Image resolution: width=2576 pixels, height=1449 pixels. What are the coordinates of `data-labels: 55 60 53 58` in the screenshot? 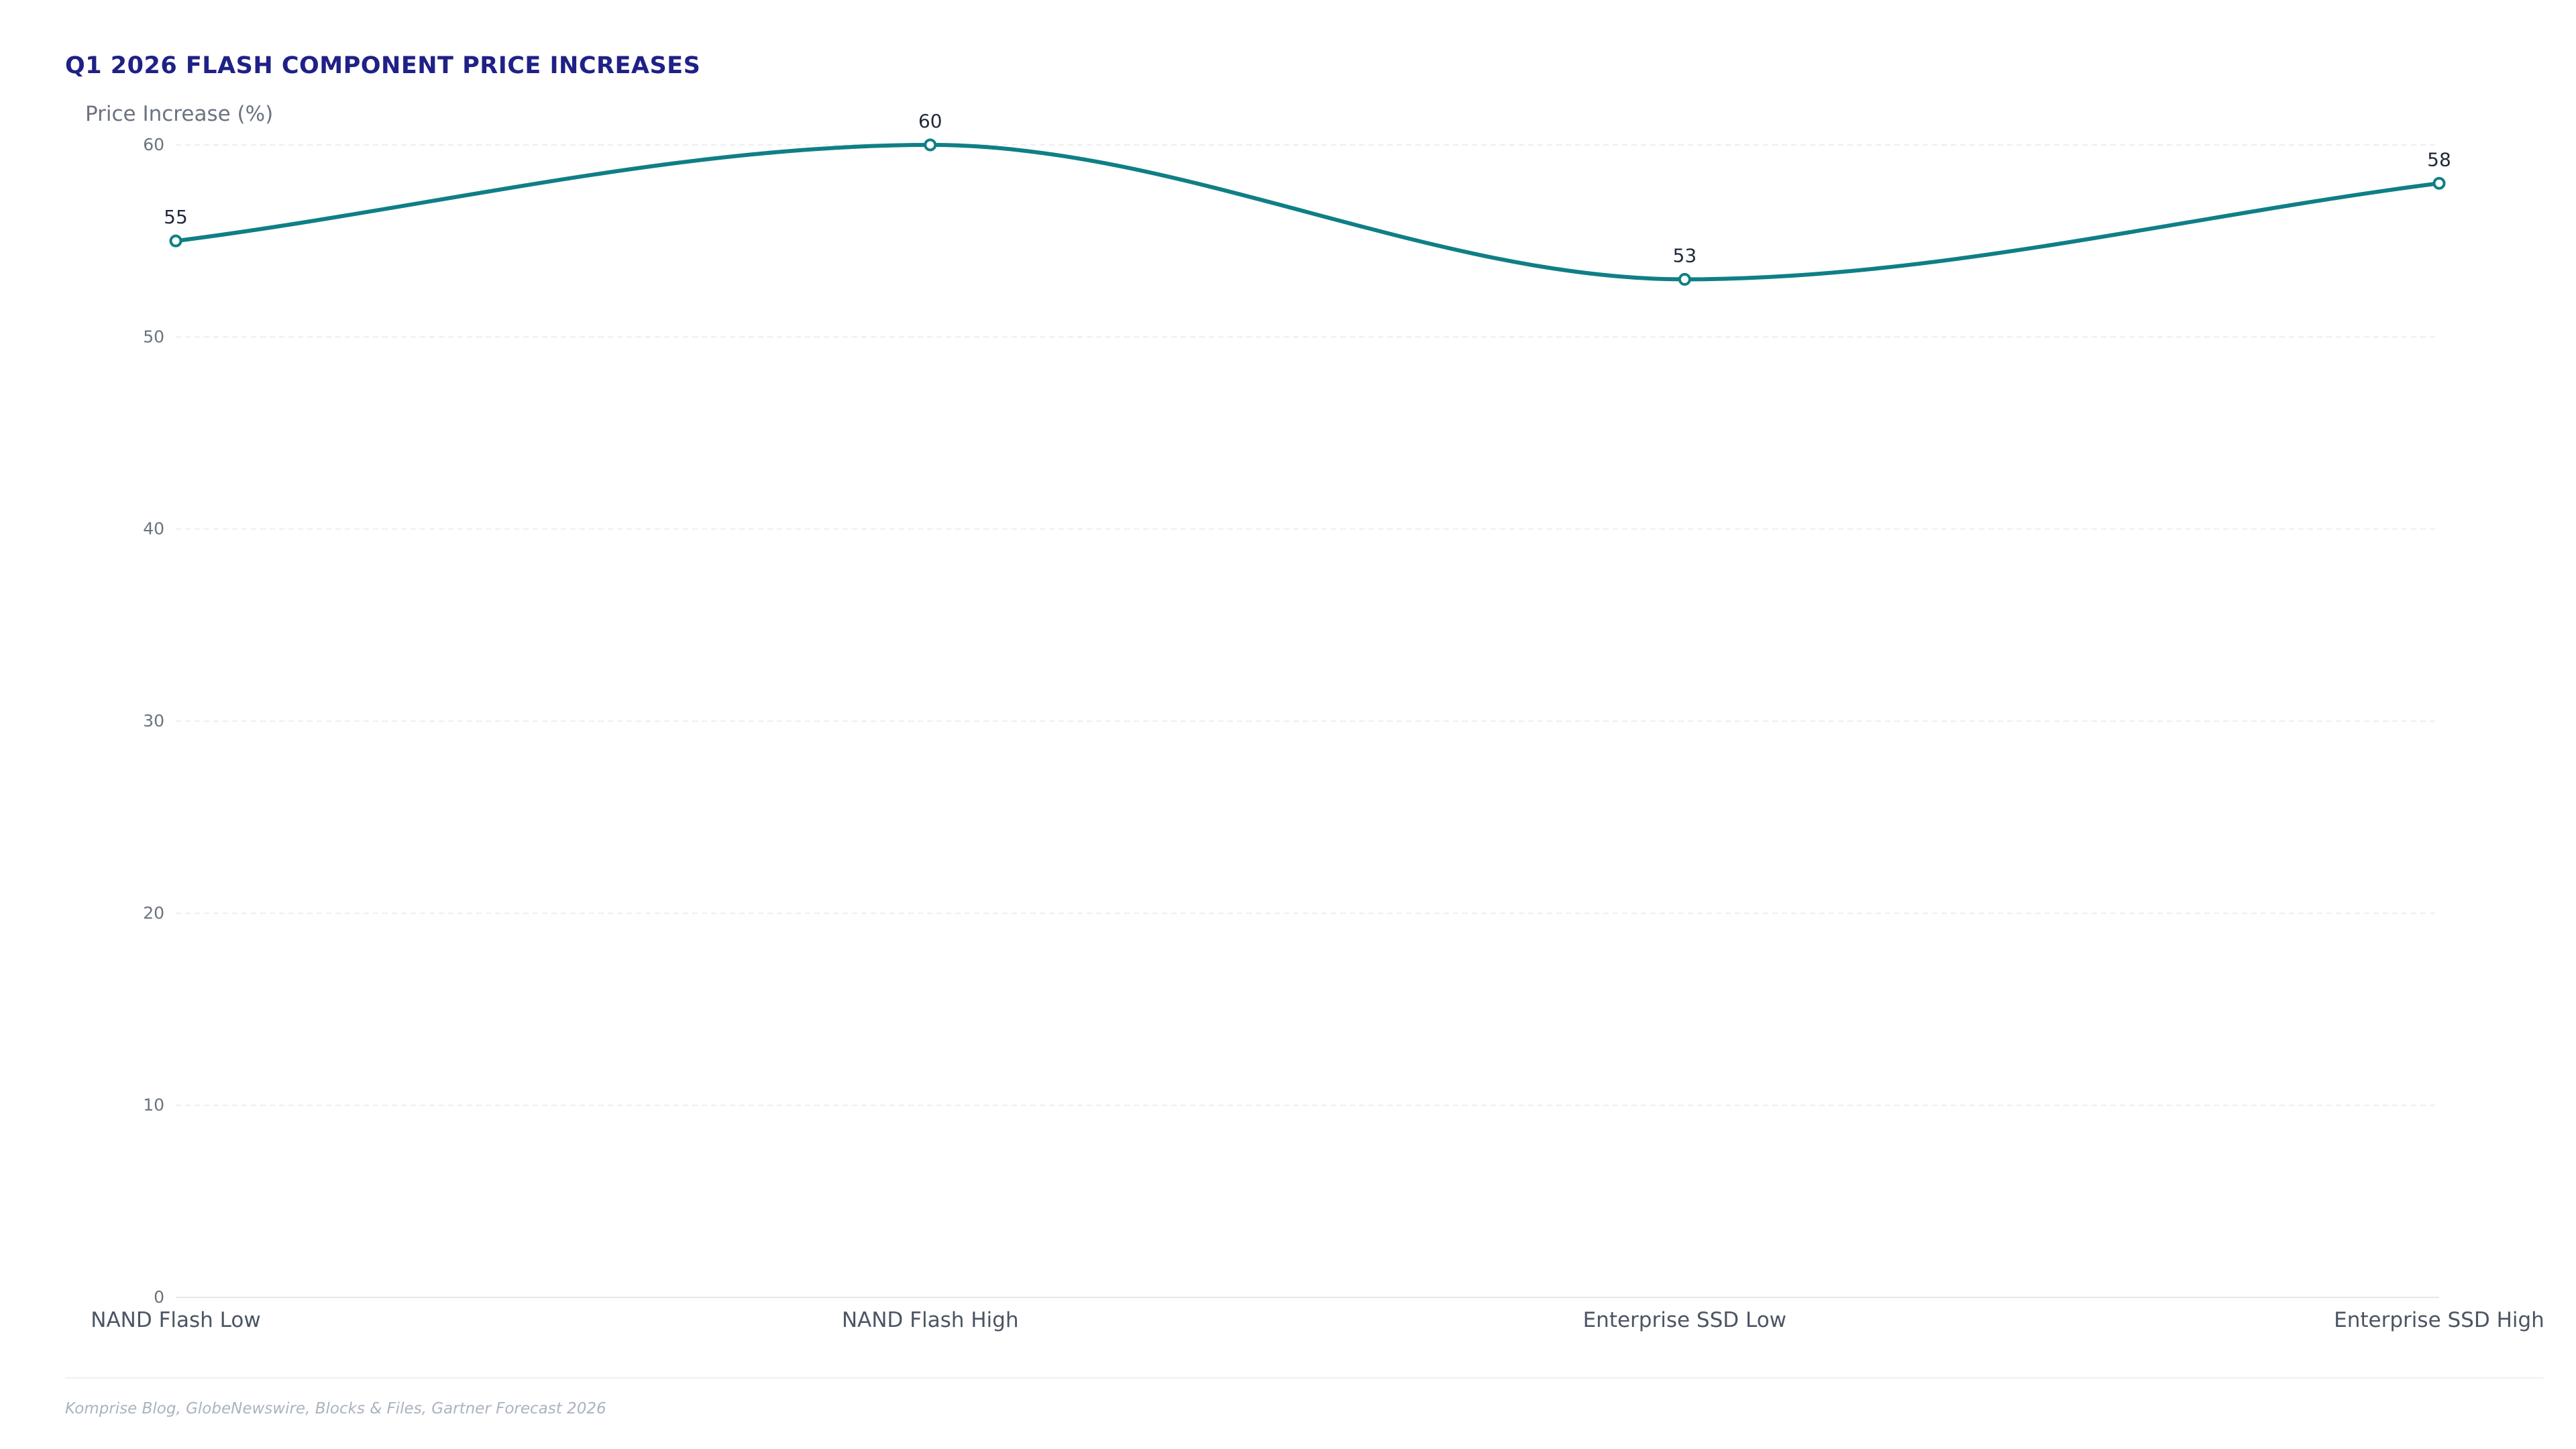 It's located at (1307, 188).